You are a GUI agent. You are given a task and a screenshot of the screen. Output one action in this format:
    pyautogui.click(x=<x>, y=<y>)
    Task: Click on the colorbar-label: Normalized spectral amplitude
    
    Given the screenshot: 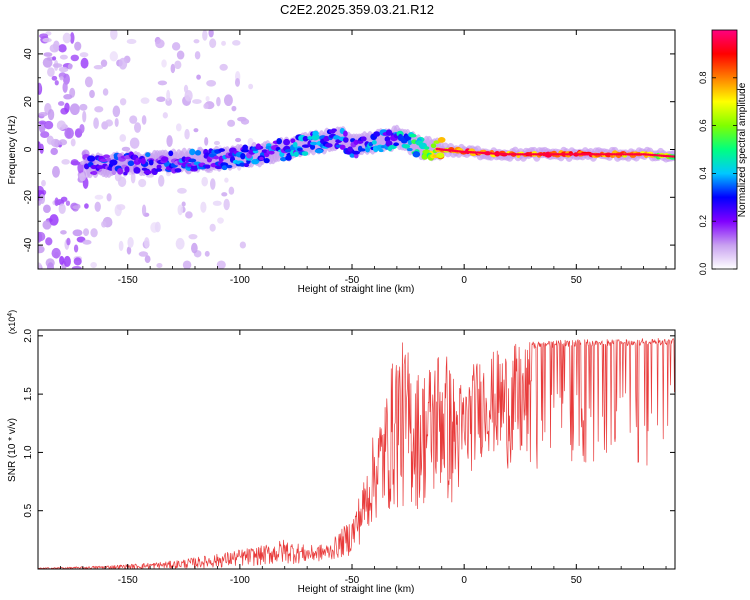 What is the action you would take?
    pyautogui.click(x=742, y=149)
    